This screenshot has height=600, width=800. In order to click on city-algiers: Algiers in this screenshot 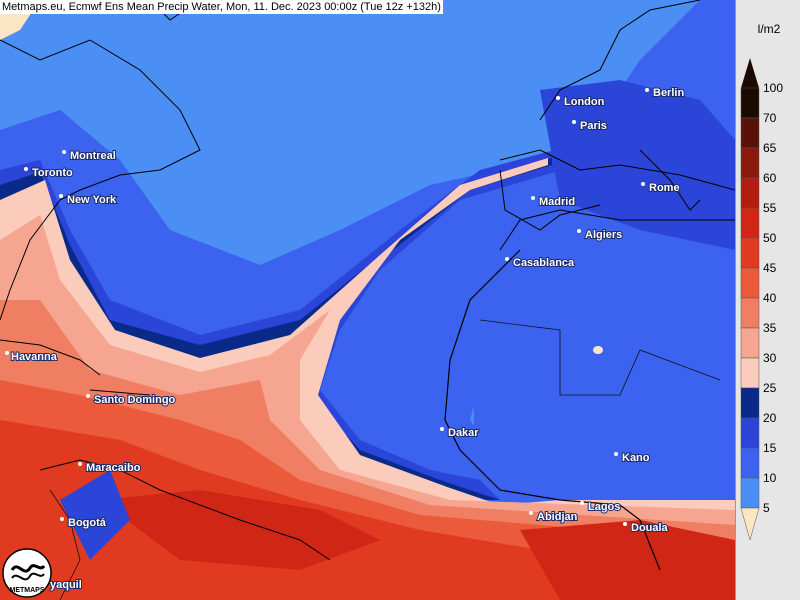, I will do `click(600, 235)`.